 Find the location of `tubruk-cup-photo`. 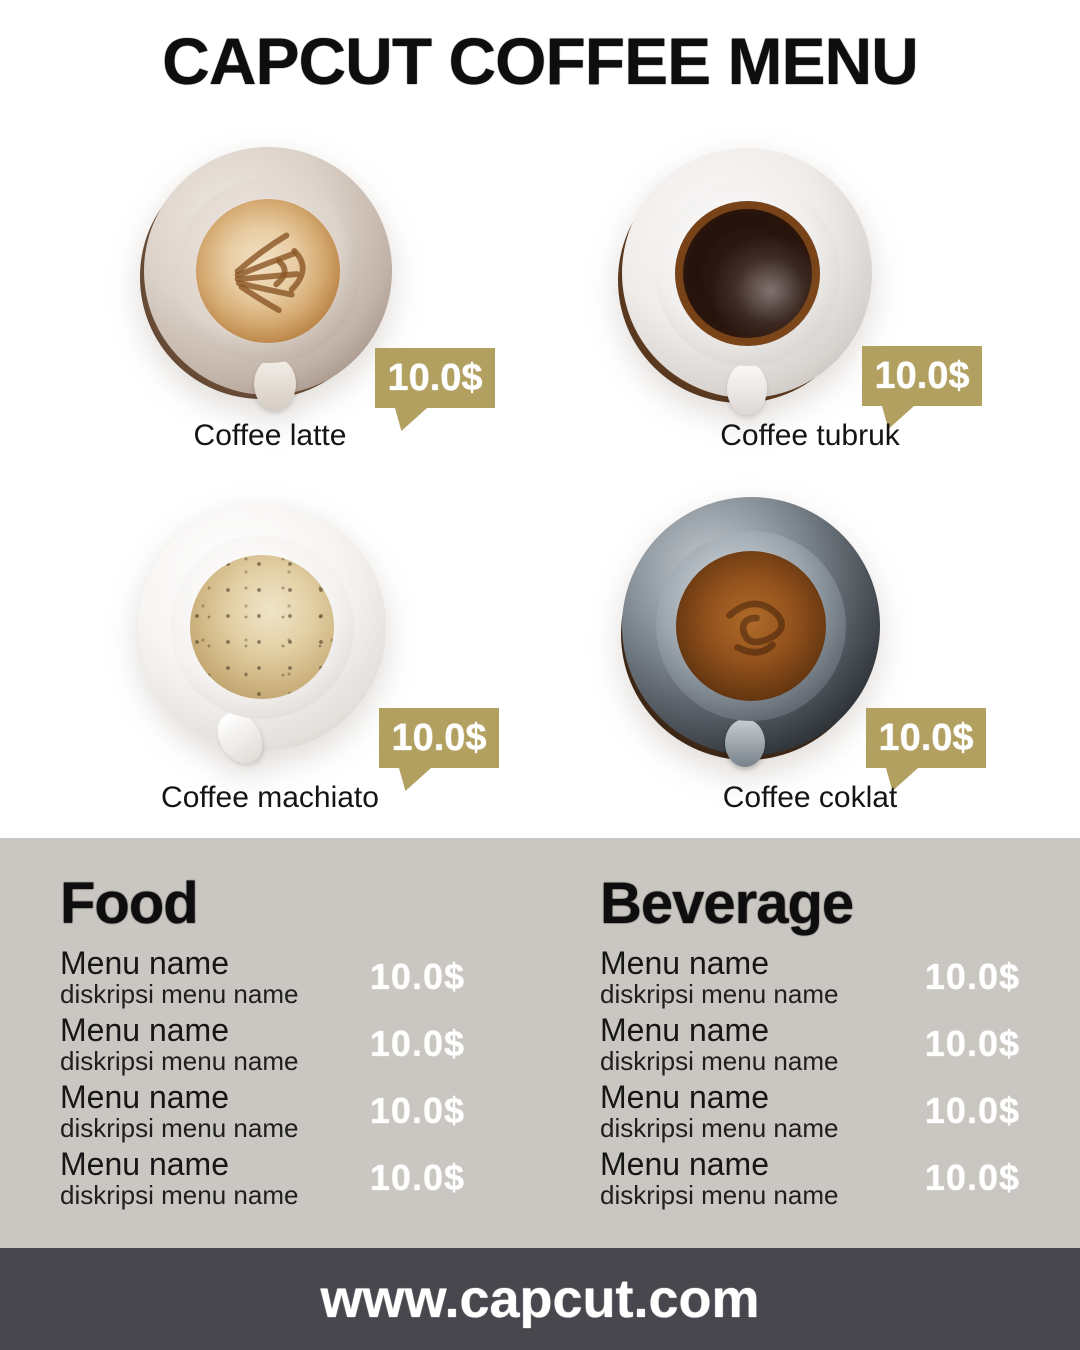

tubruk-cup-photo is located at coordinates (744, 281).